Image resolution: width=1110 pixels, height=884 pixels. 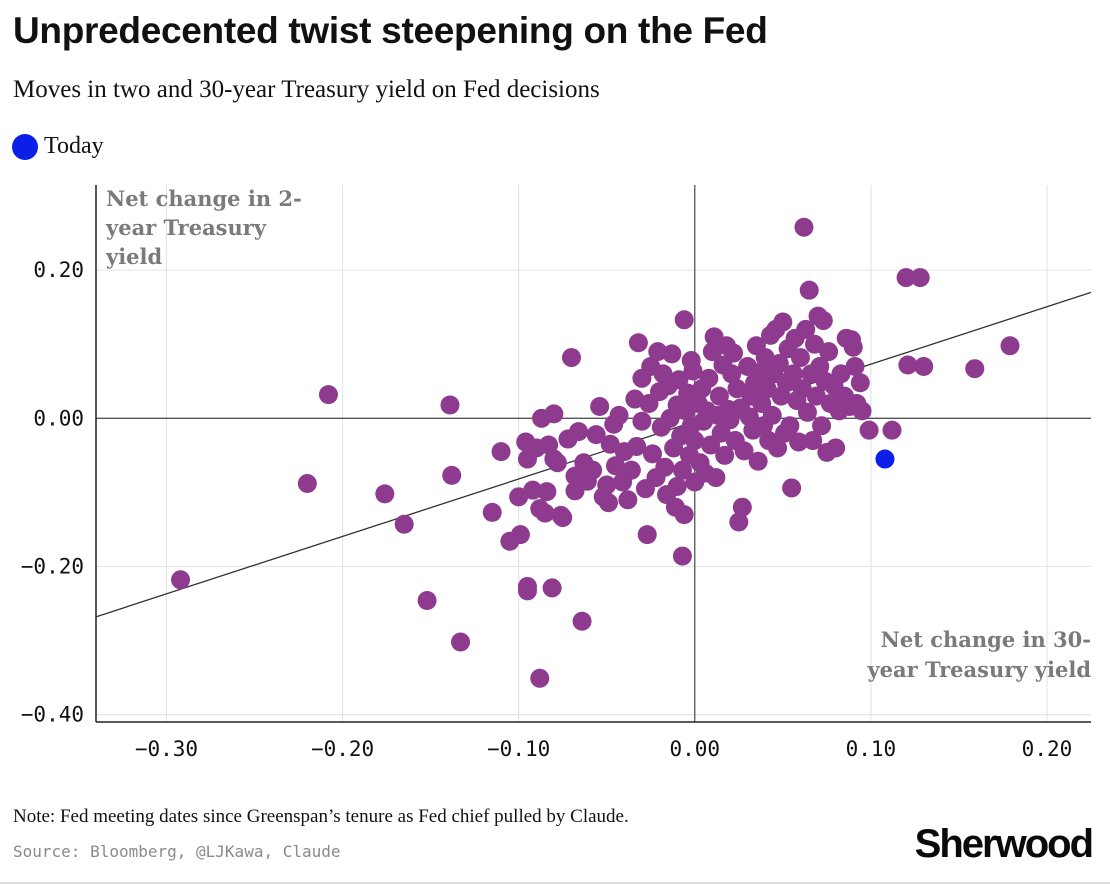 I want to click on y-tick-label: −0.20, so click(x=52, y=566).